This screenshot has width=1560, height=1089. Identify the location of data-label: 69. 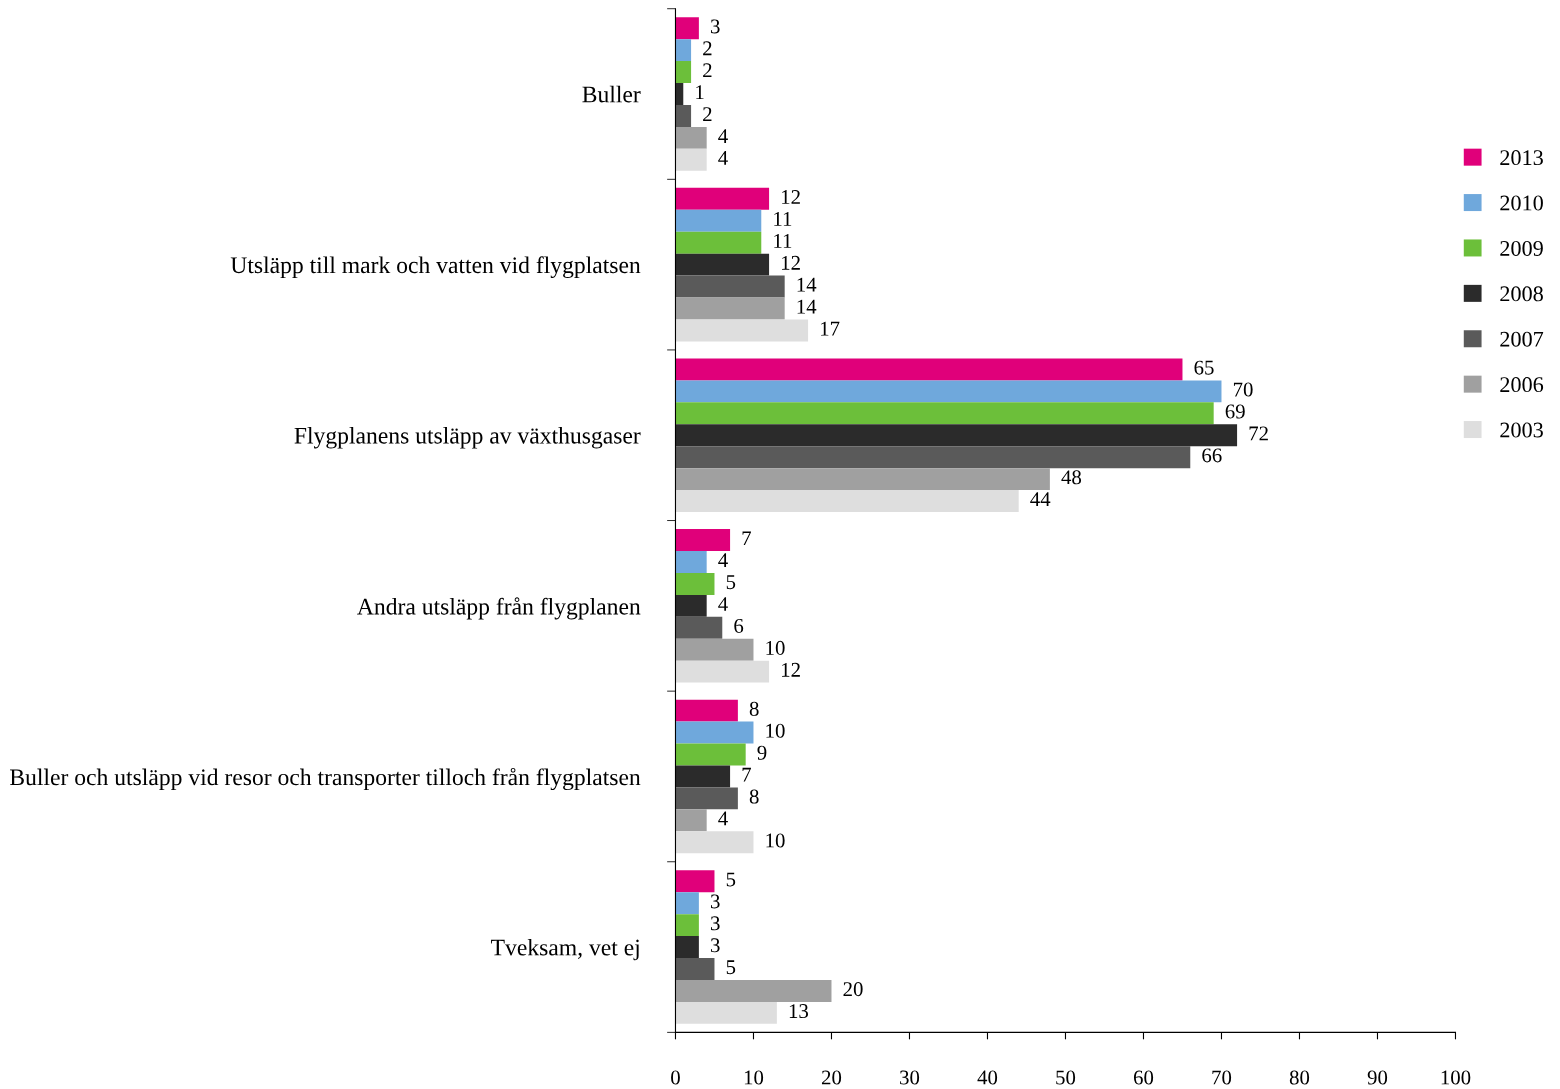
(1235, 411).